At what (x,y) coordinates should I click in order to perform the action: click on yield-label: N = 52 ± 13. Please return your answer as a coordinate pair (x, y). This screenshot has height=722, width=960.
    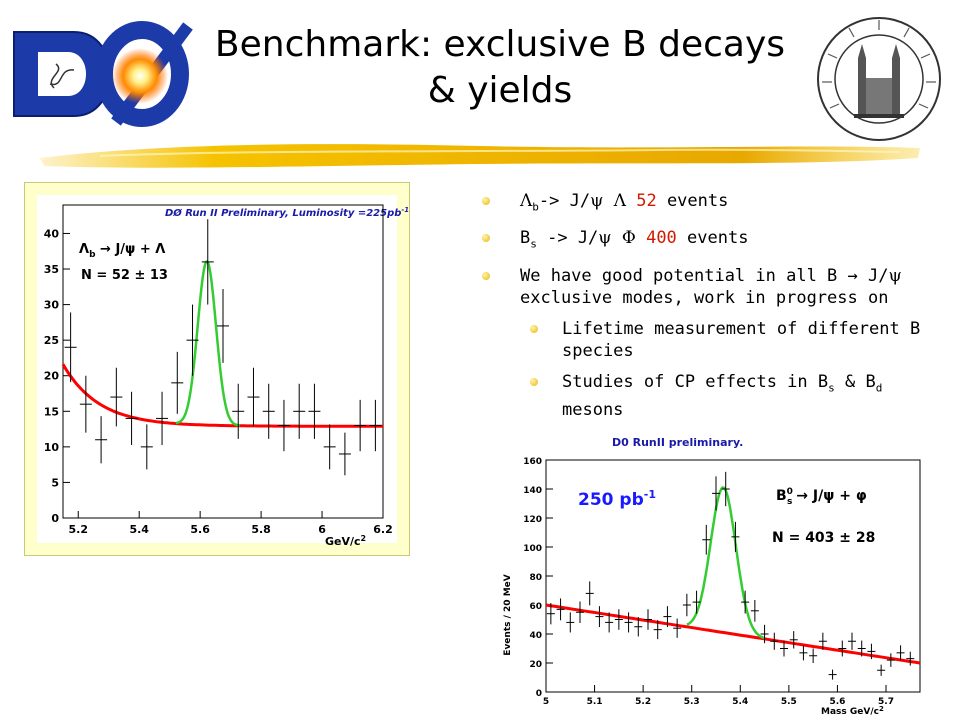
    Looking at the image, I should click on (124, 275).